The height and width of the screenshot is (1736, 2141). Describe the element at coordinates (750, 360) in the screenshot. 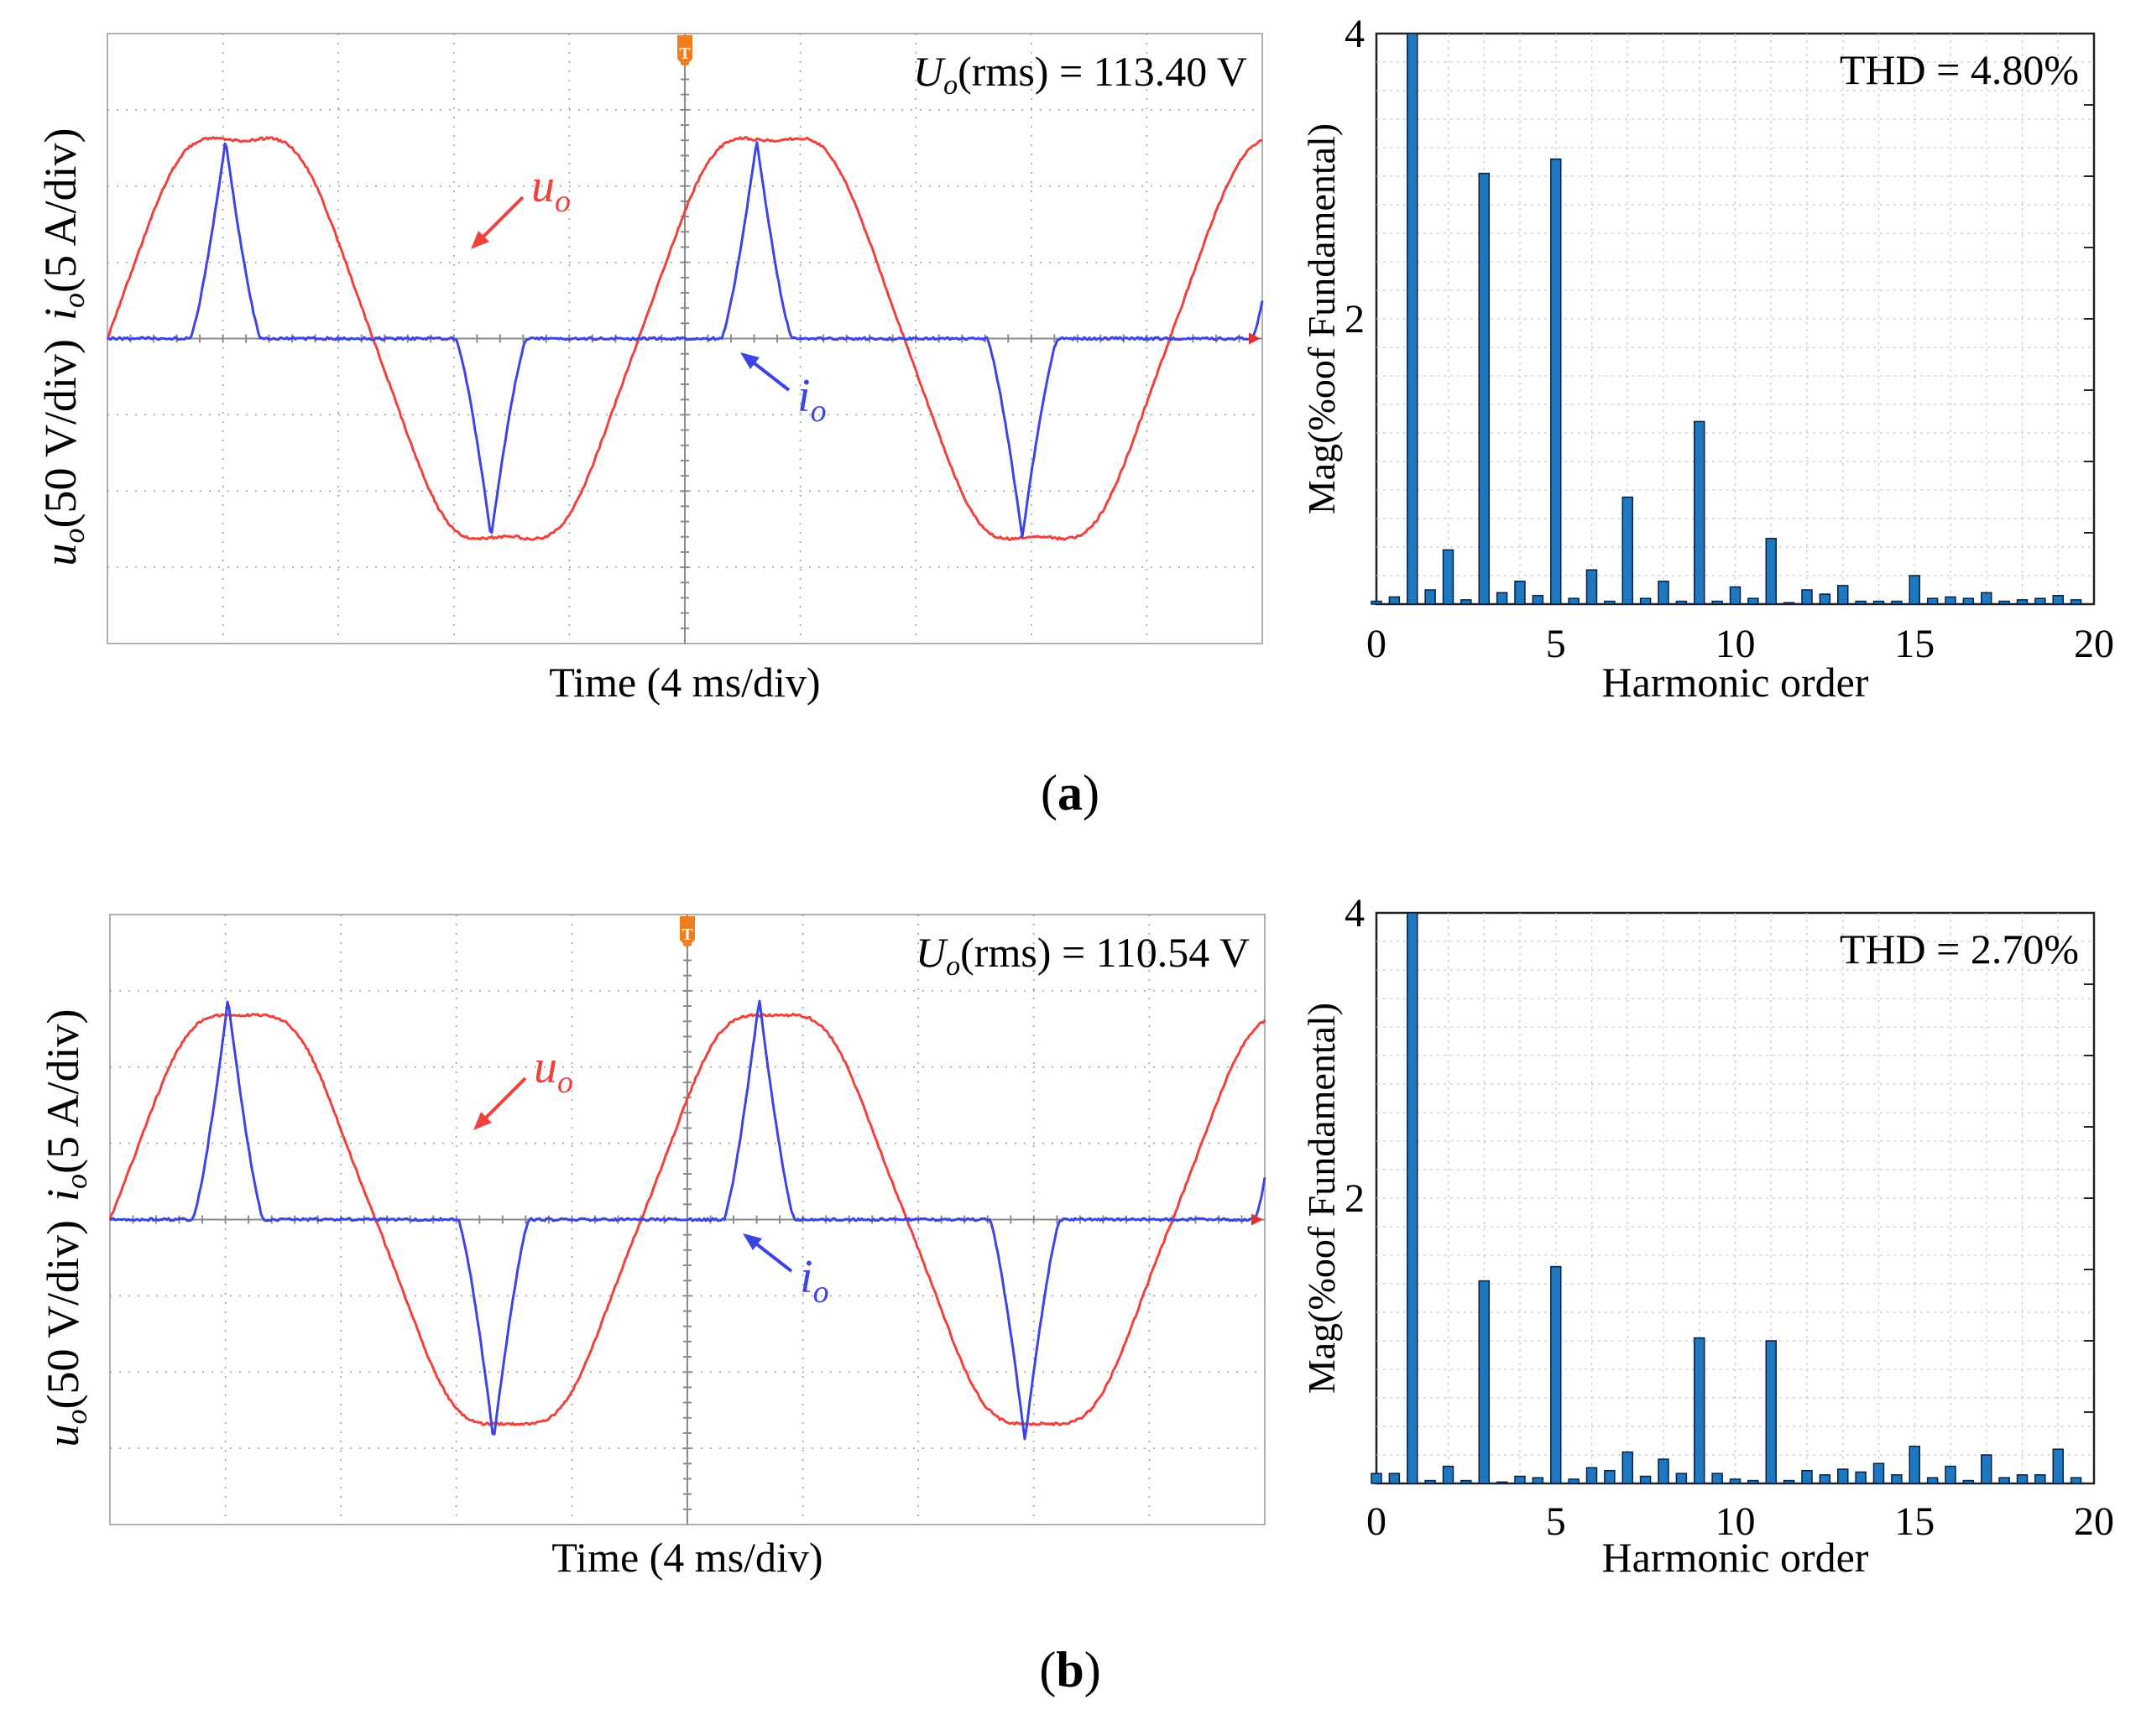

I see `current-arrowhead` at that location.